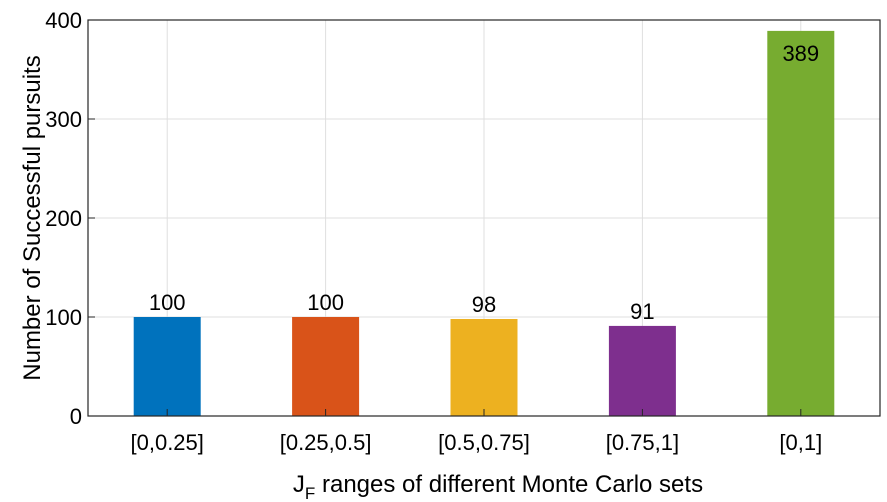 This screenshot has height=502, width=887. I want to click on y-axis-label: Number of Successful pursuits, so click(32, 217).